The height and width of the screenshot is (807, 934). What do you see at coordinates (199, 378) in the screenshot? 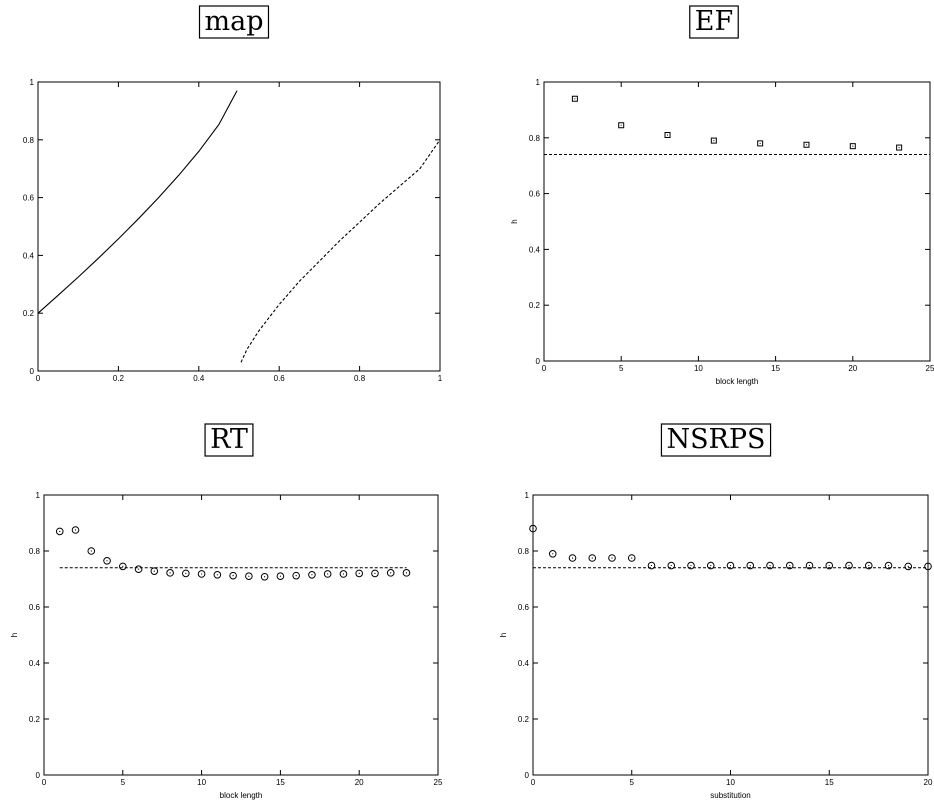
I see `x-tick-label: 0.4` at bounding box center [199, 378].